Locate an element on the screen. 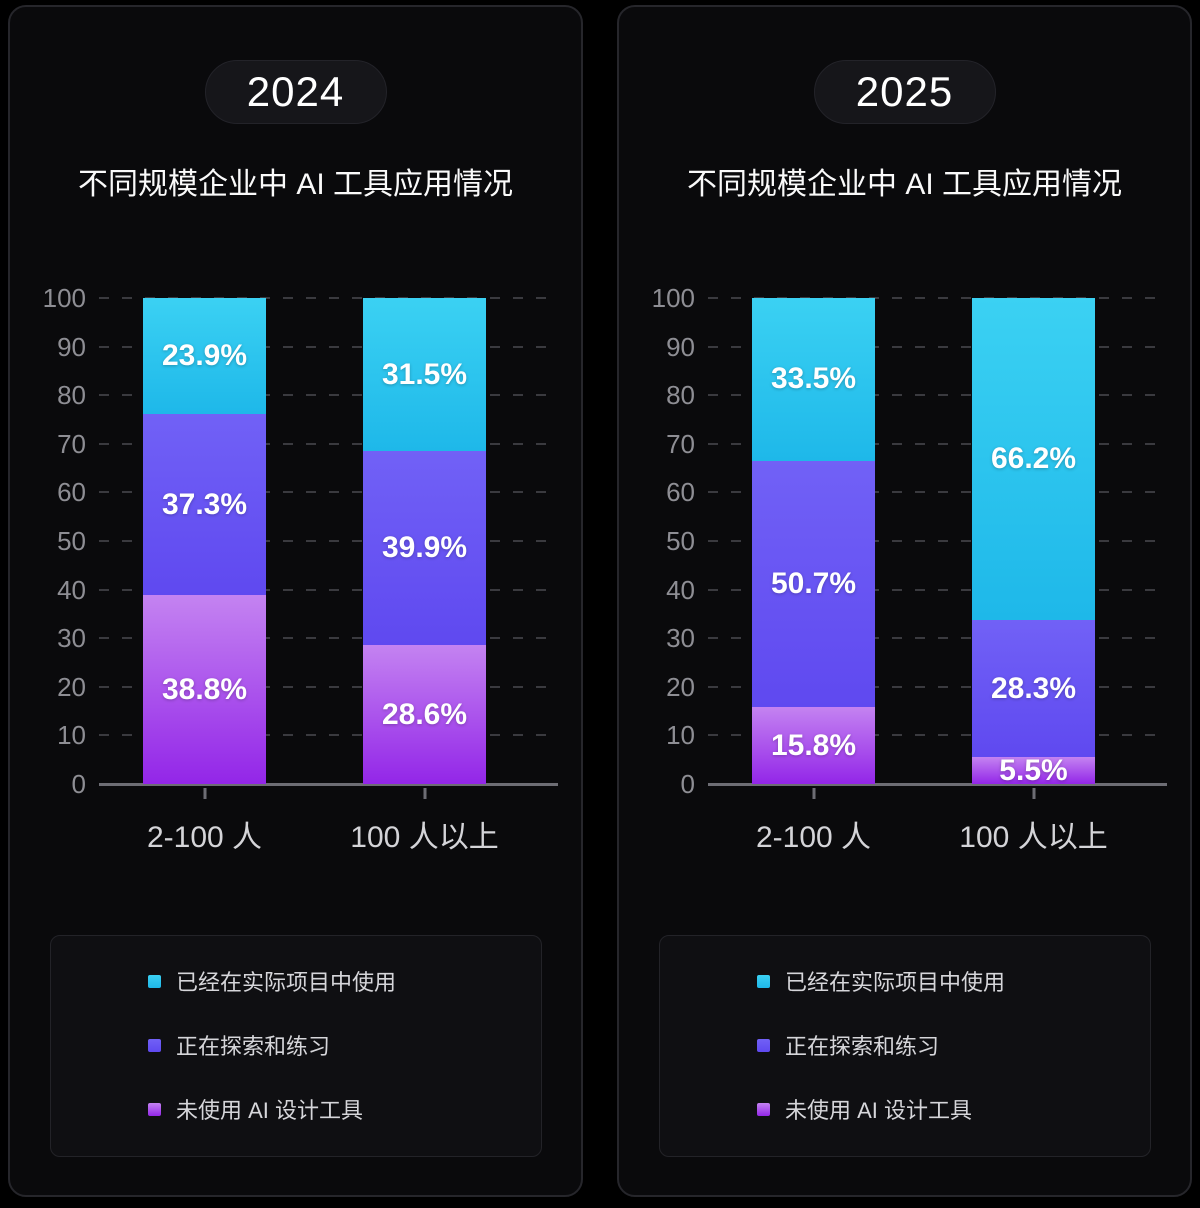 The image size is (1200, 1208). segment-value-label: 31.5% is located at coordinates (424, 374).